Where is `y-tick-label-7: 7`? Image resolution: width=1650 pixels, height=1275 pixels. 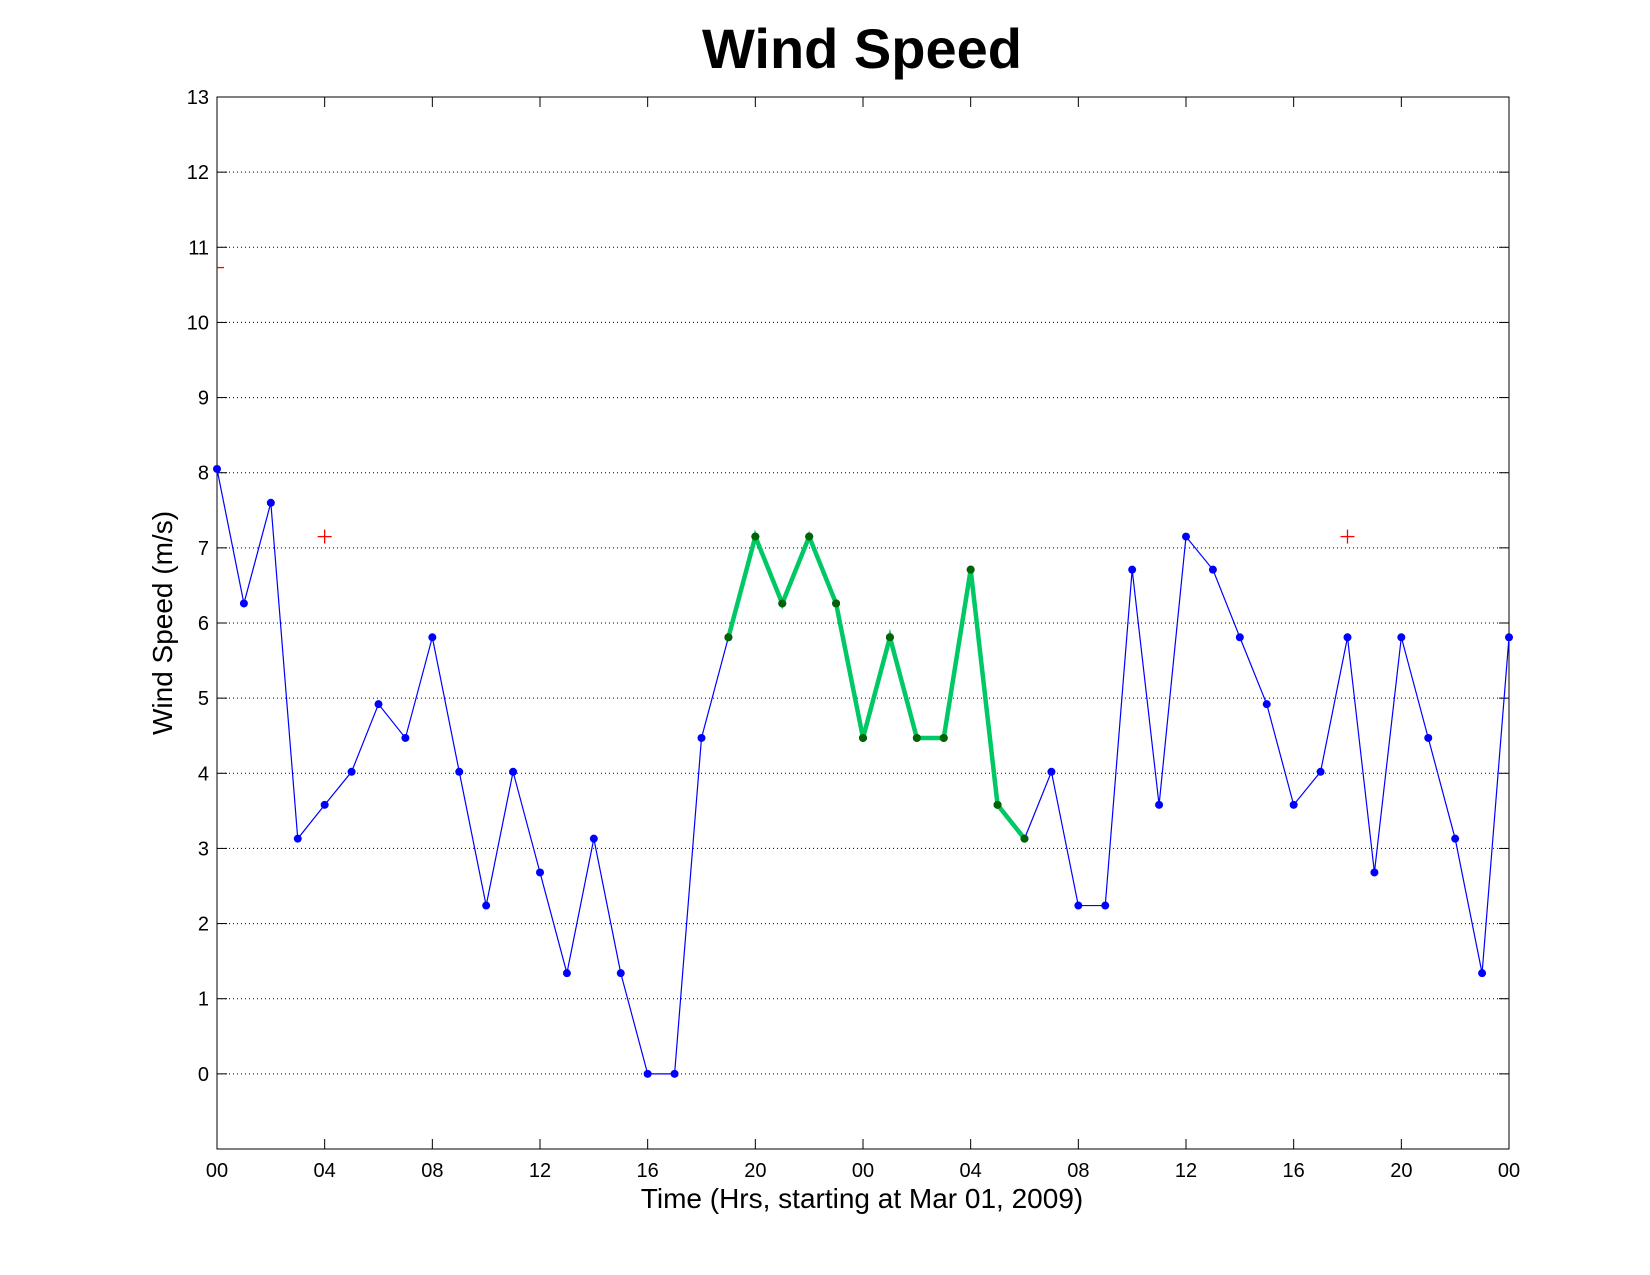
y-tick-label-7: 7 is located at coordinates (203, 549).